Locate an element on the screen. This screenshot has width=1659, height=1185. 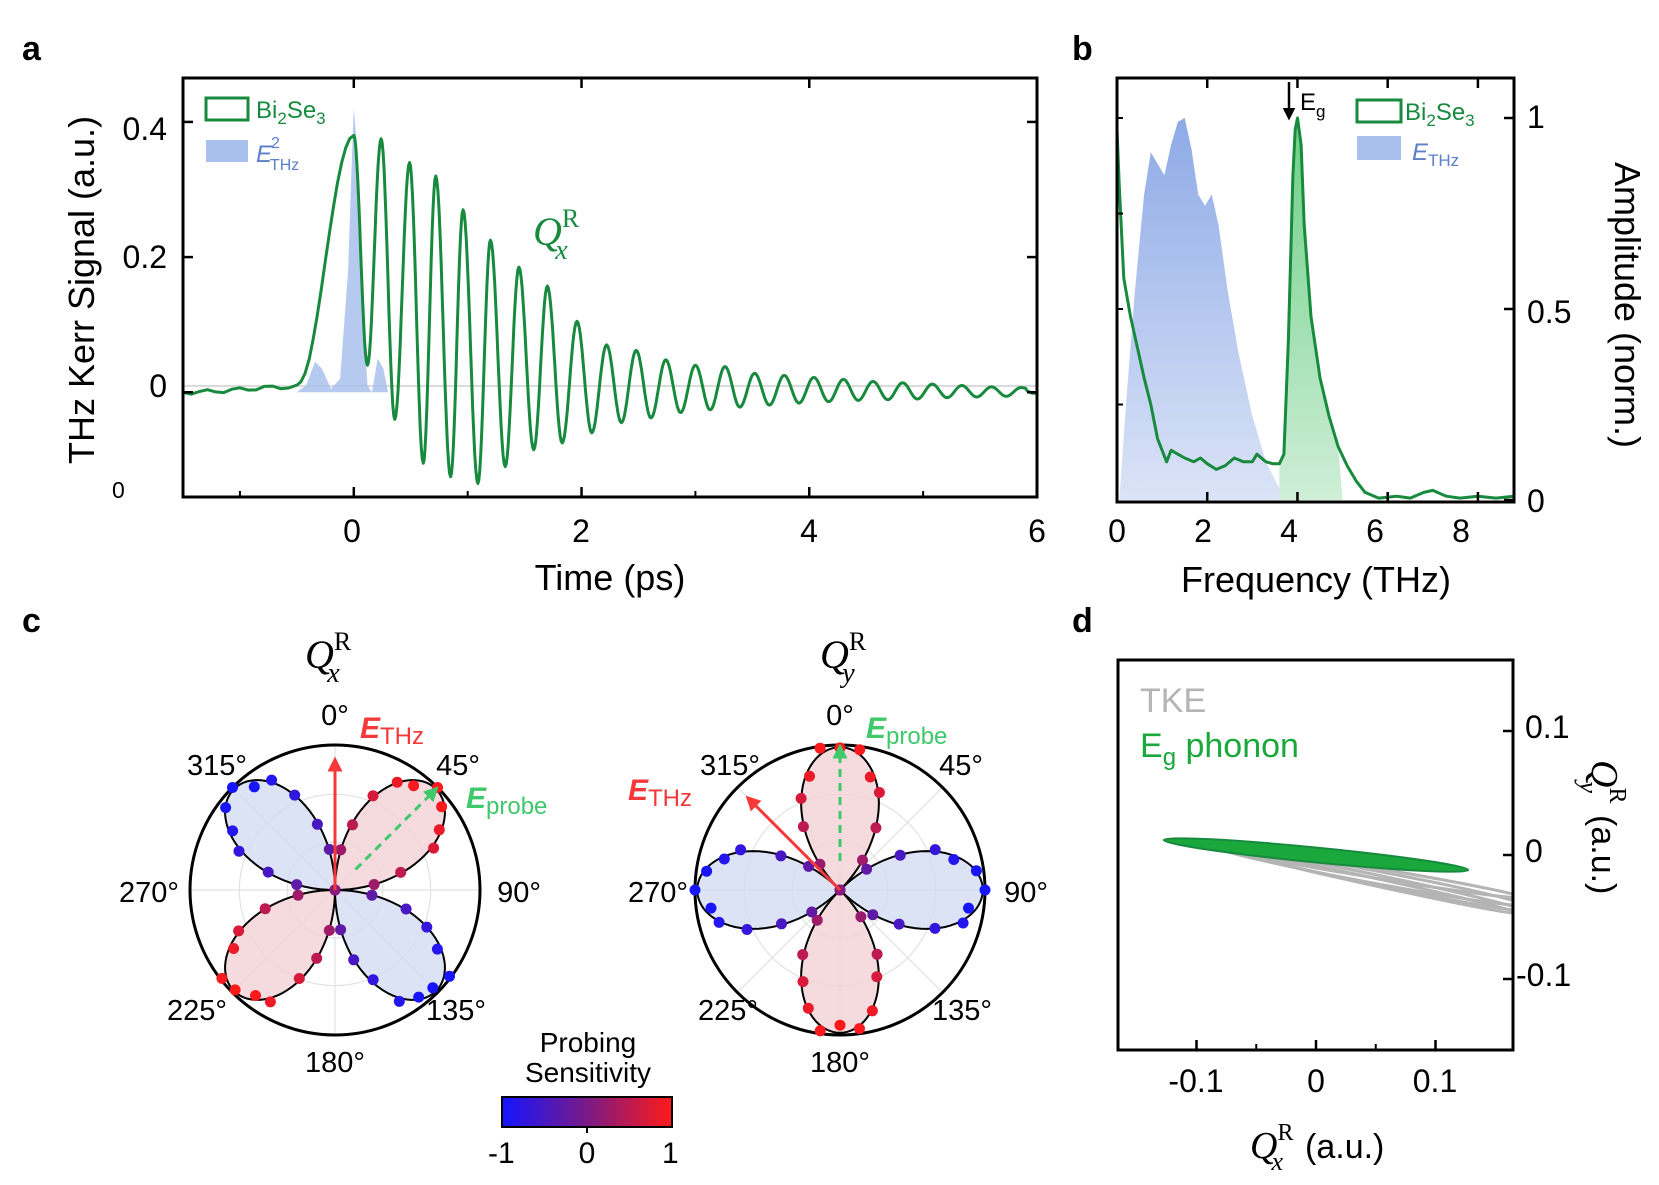
e-thz-squared-area is located at coordinates (610, 250).